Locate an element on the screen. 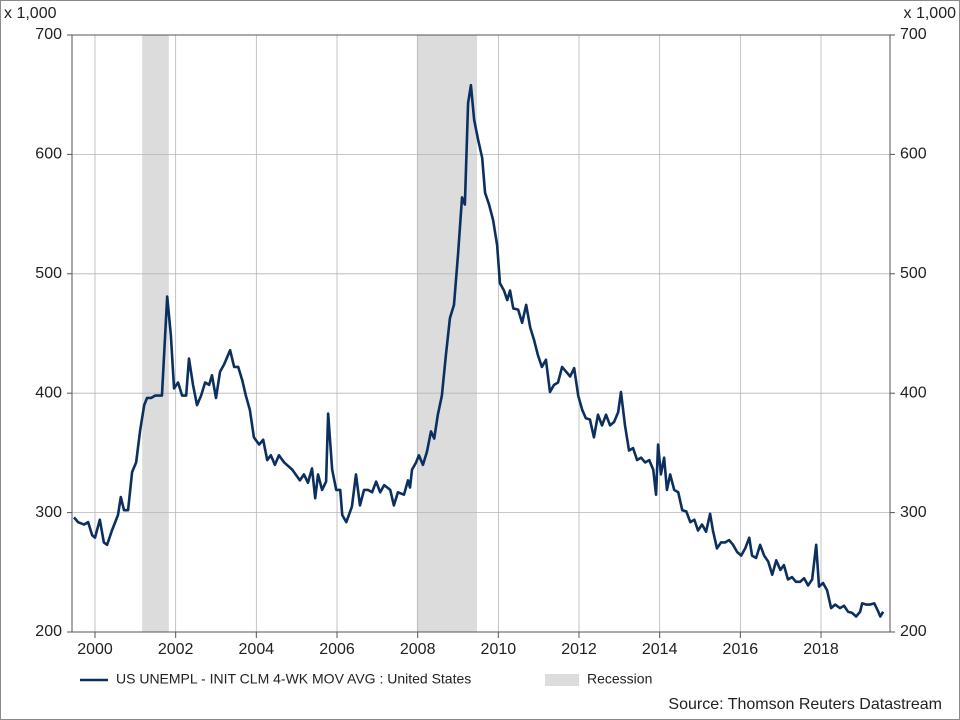 The image size is (960, 720). y2-tick-label: 300 is located at coordinates (913, 512).